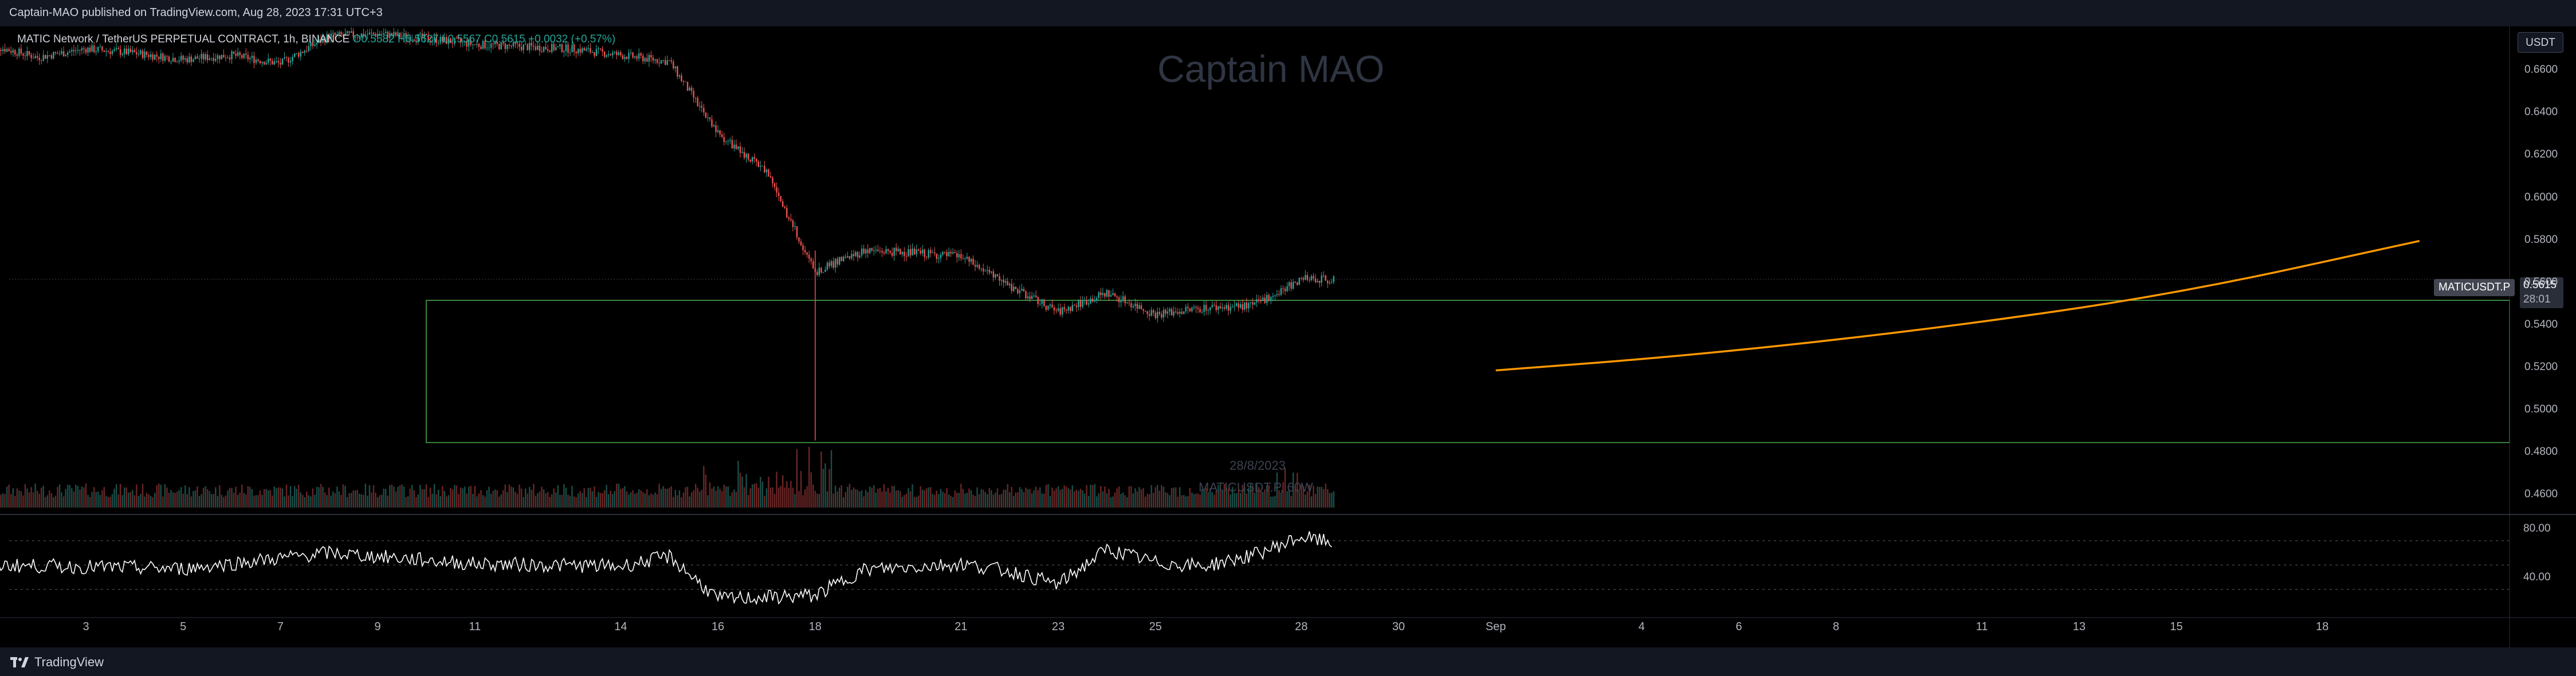 The image size is (2576, 676). What do you see at coordinates (666, 568) in the screenshot?
I see `rsi-line` at bounding box center [666, 568].